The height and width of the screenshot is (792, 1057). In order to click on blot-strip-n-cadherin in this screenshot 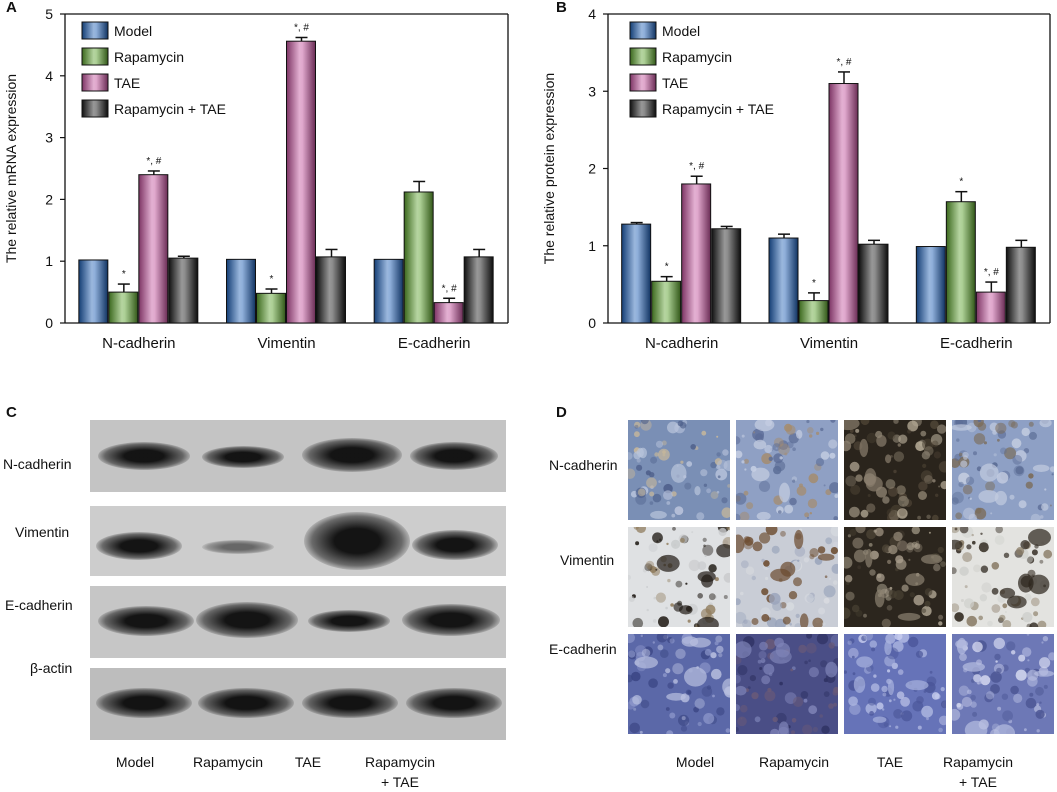, I will do `click(298, 456)`.